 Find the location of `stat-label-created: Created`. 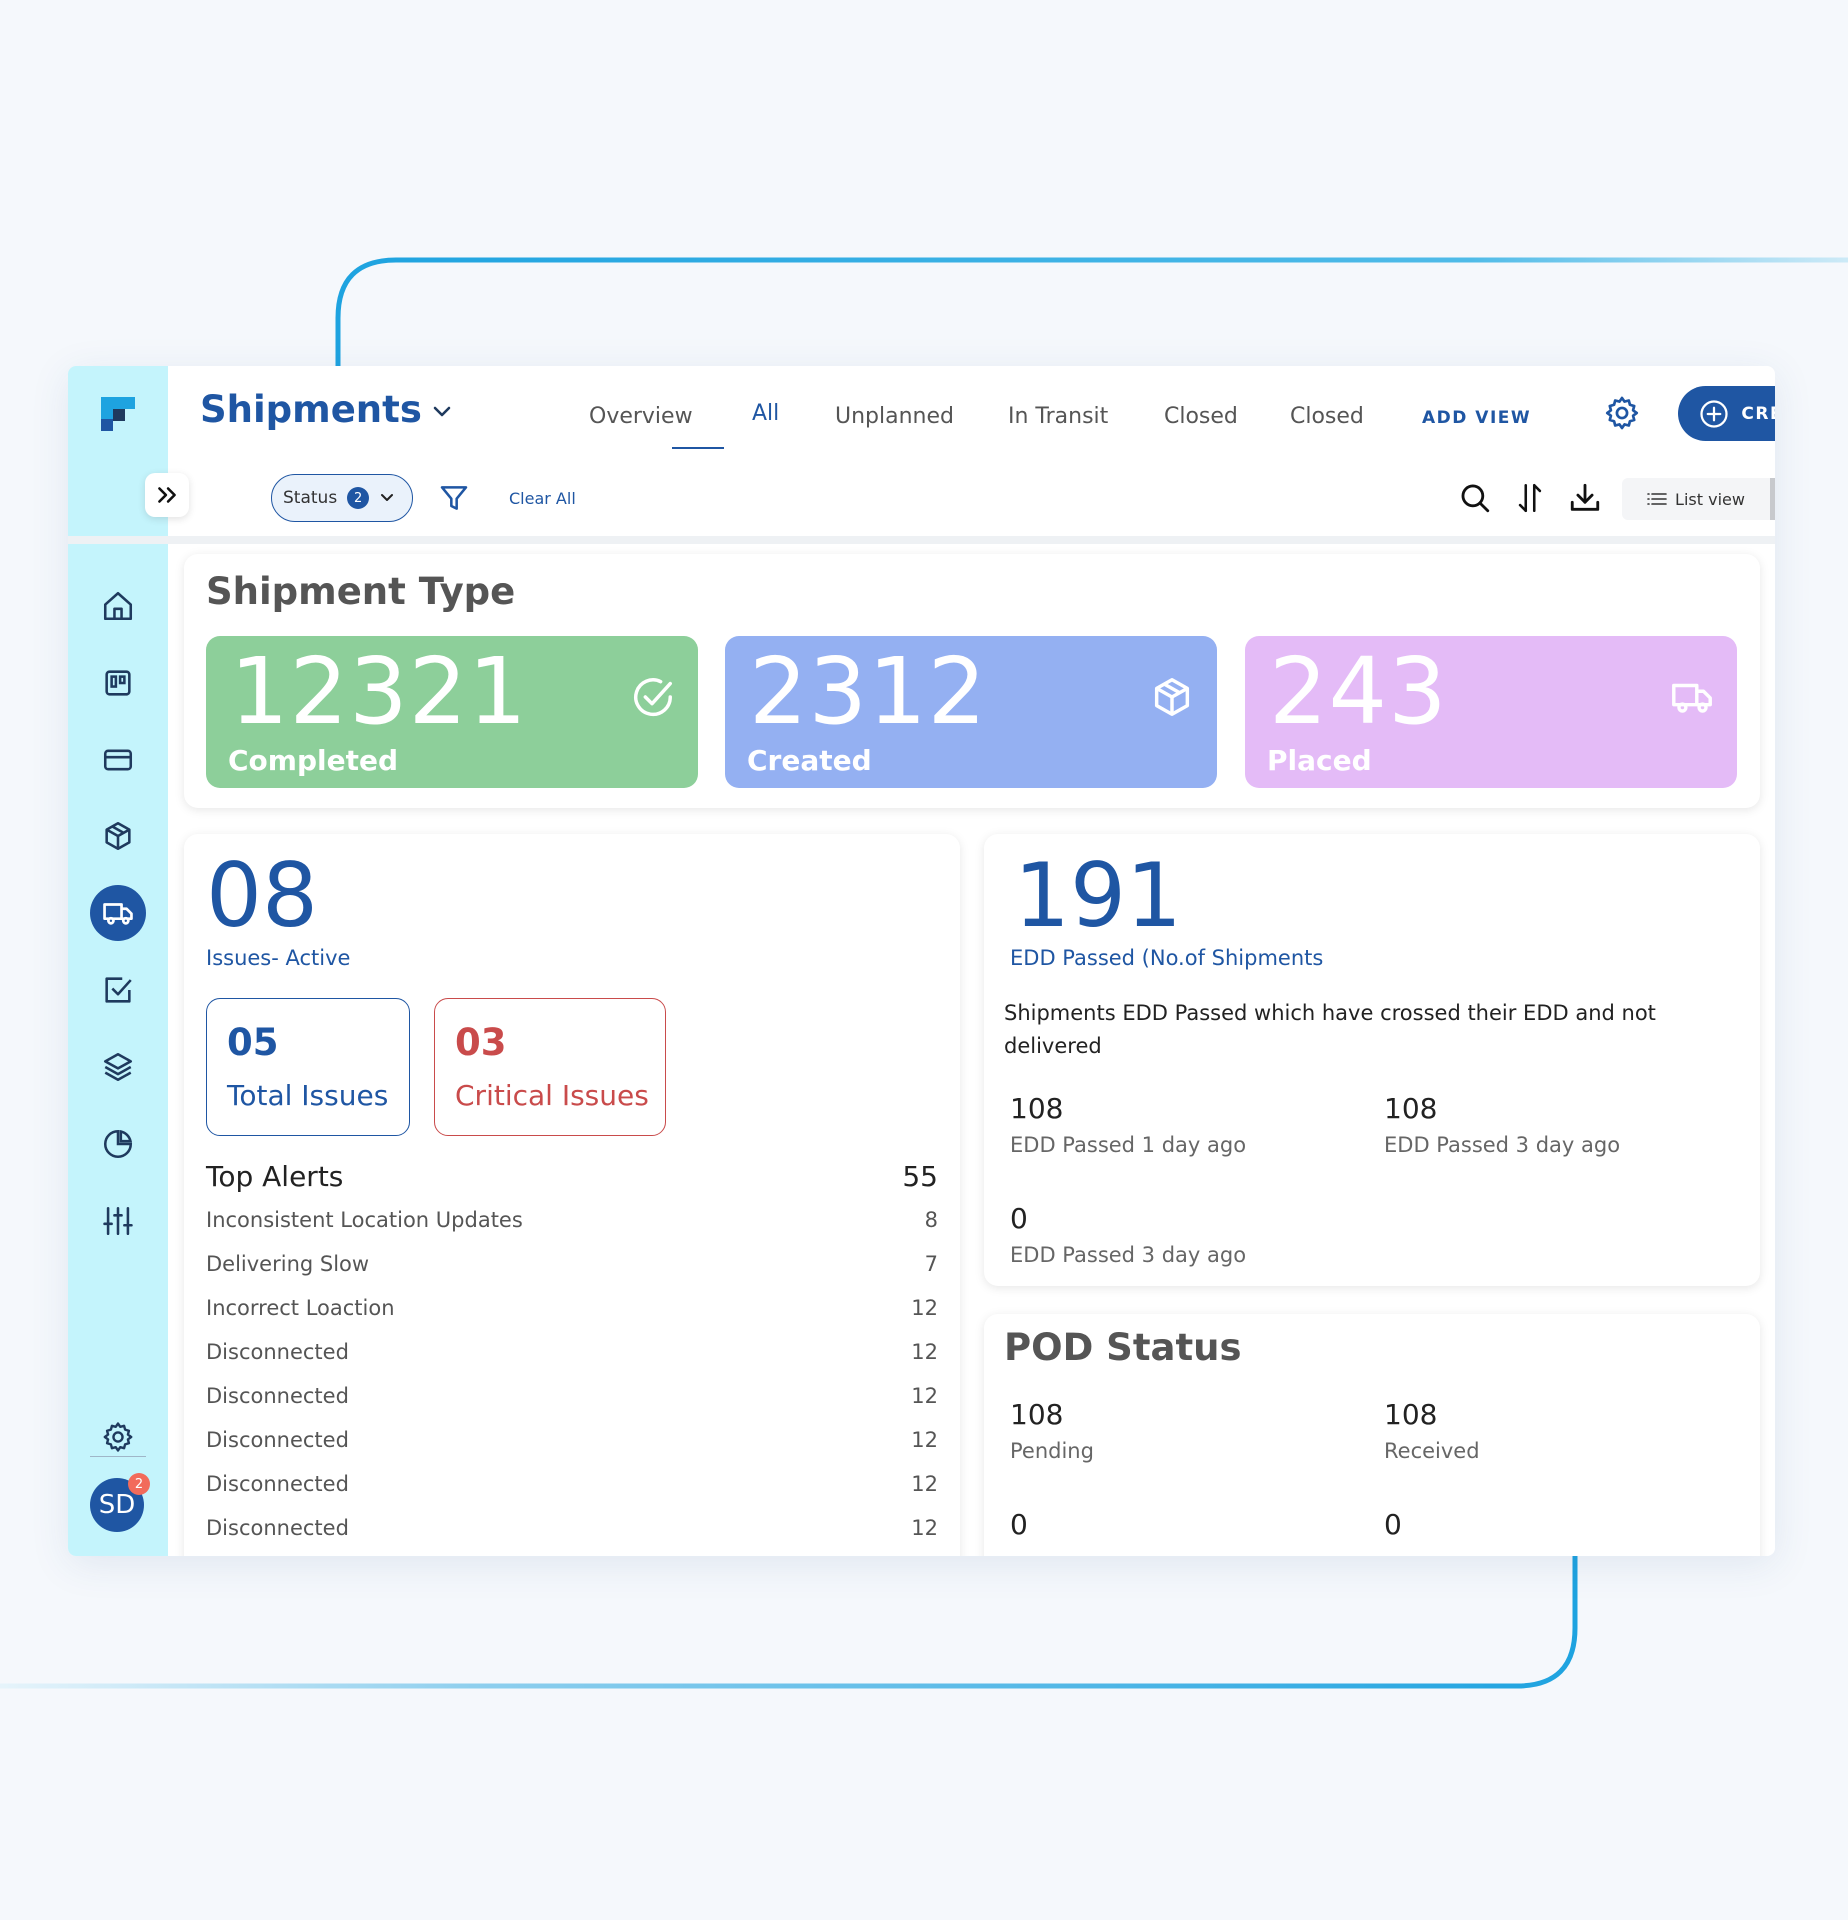

stat-label-created: Created is located at coordinates (809, 760).